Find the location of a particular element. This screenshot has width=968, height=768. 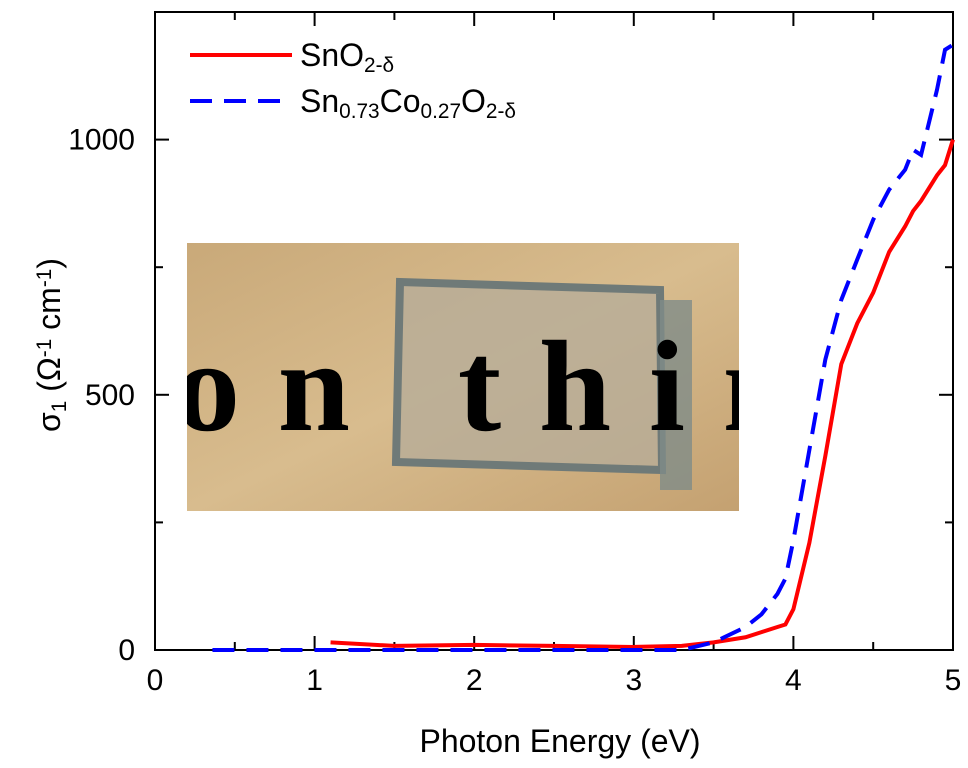

y-tick-label: 1000 is located at coordinates (101, 140).